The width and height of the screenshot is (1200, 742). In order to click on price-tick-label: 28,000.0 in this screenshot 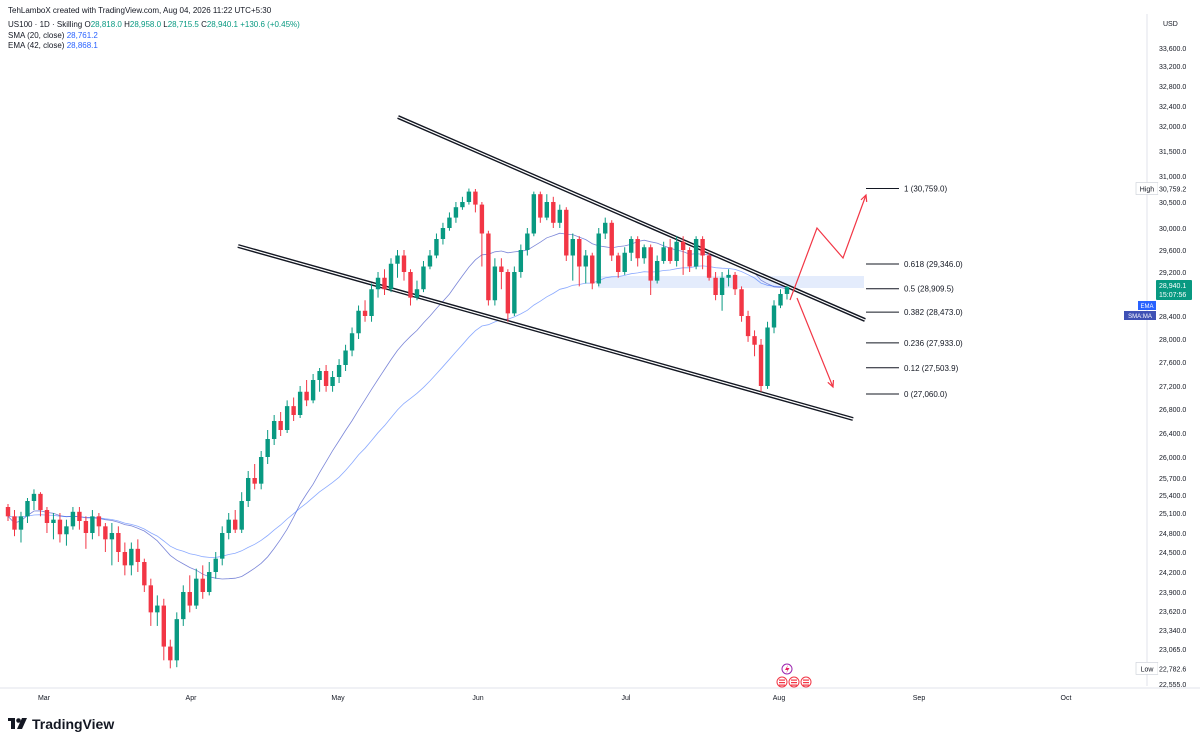, I will do `click(1172, 340)`.